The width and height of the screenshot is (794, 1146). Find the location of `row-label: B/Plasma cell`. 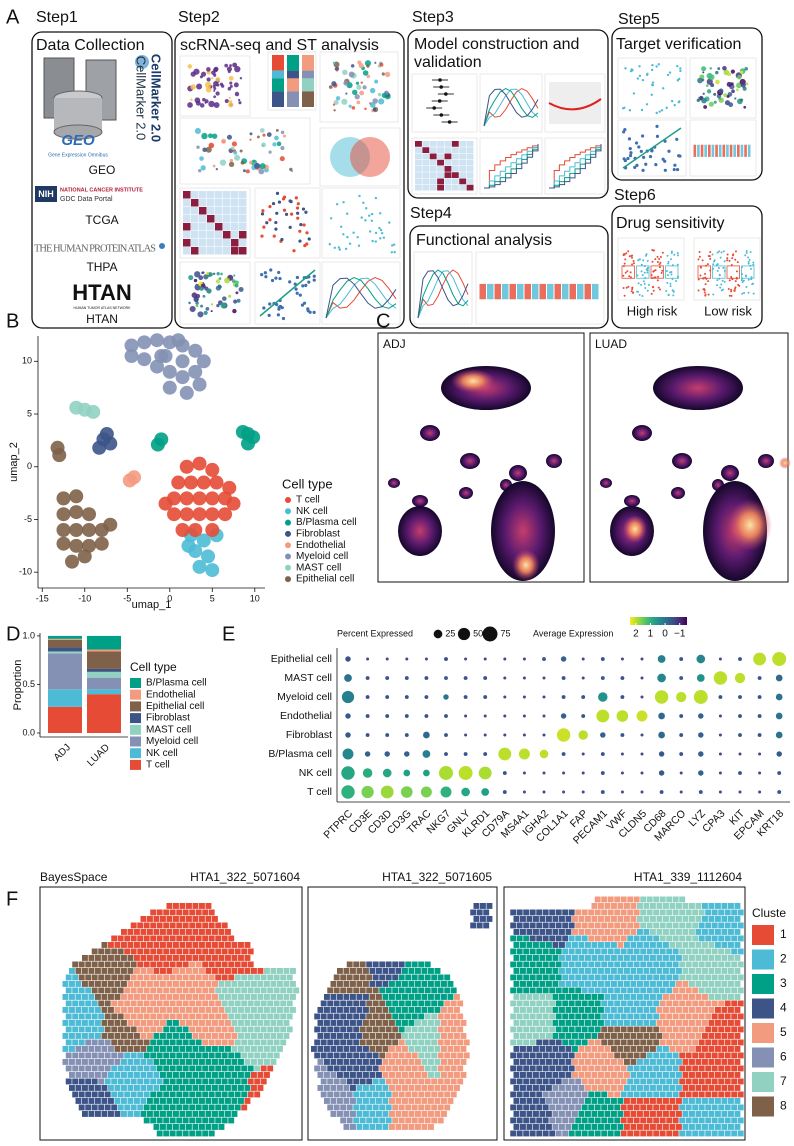

row-label: B/Plasma cell is located at coordinates (300, 754).